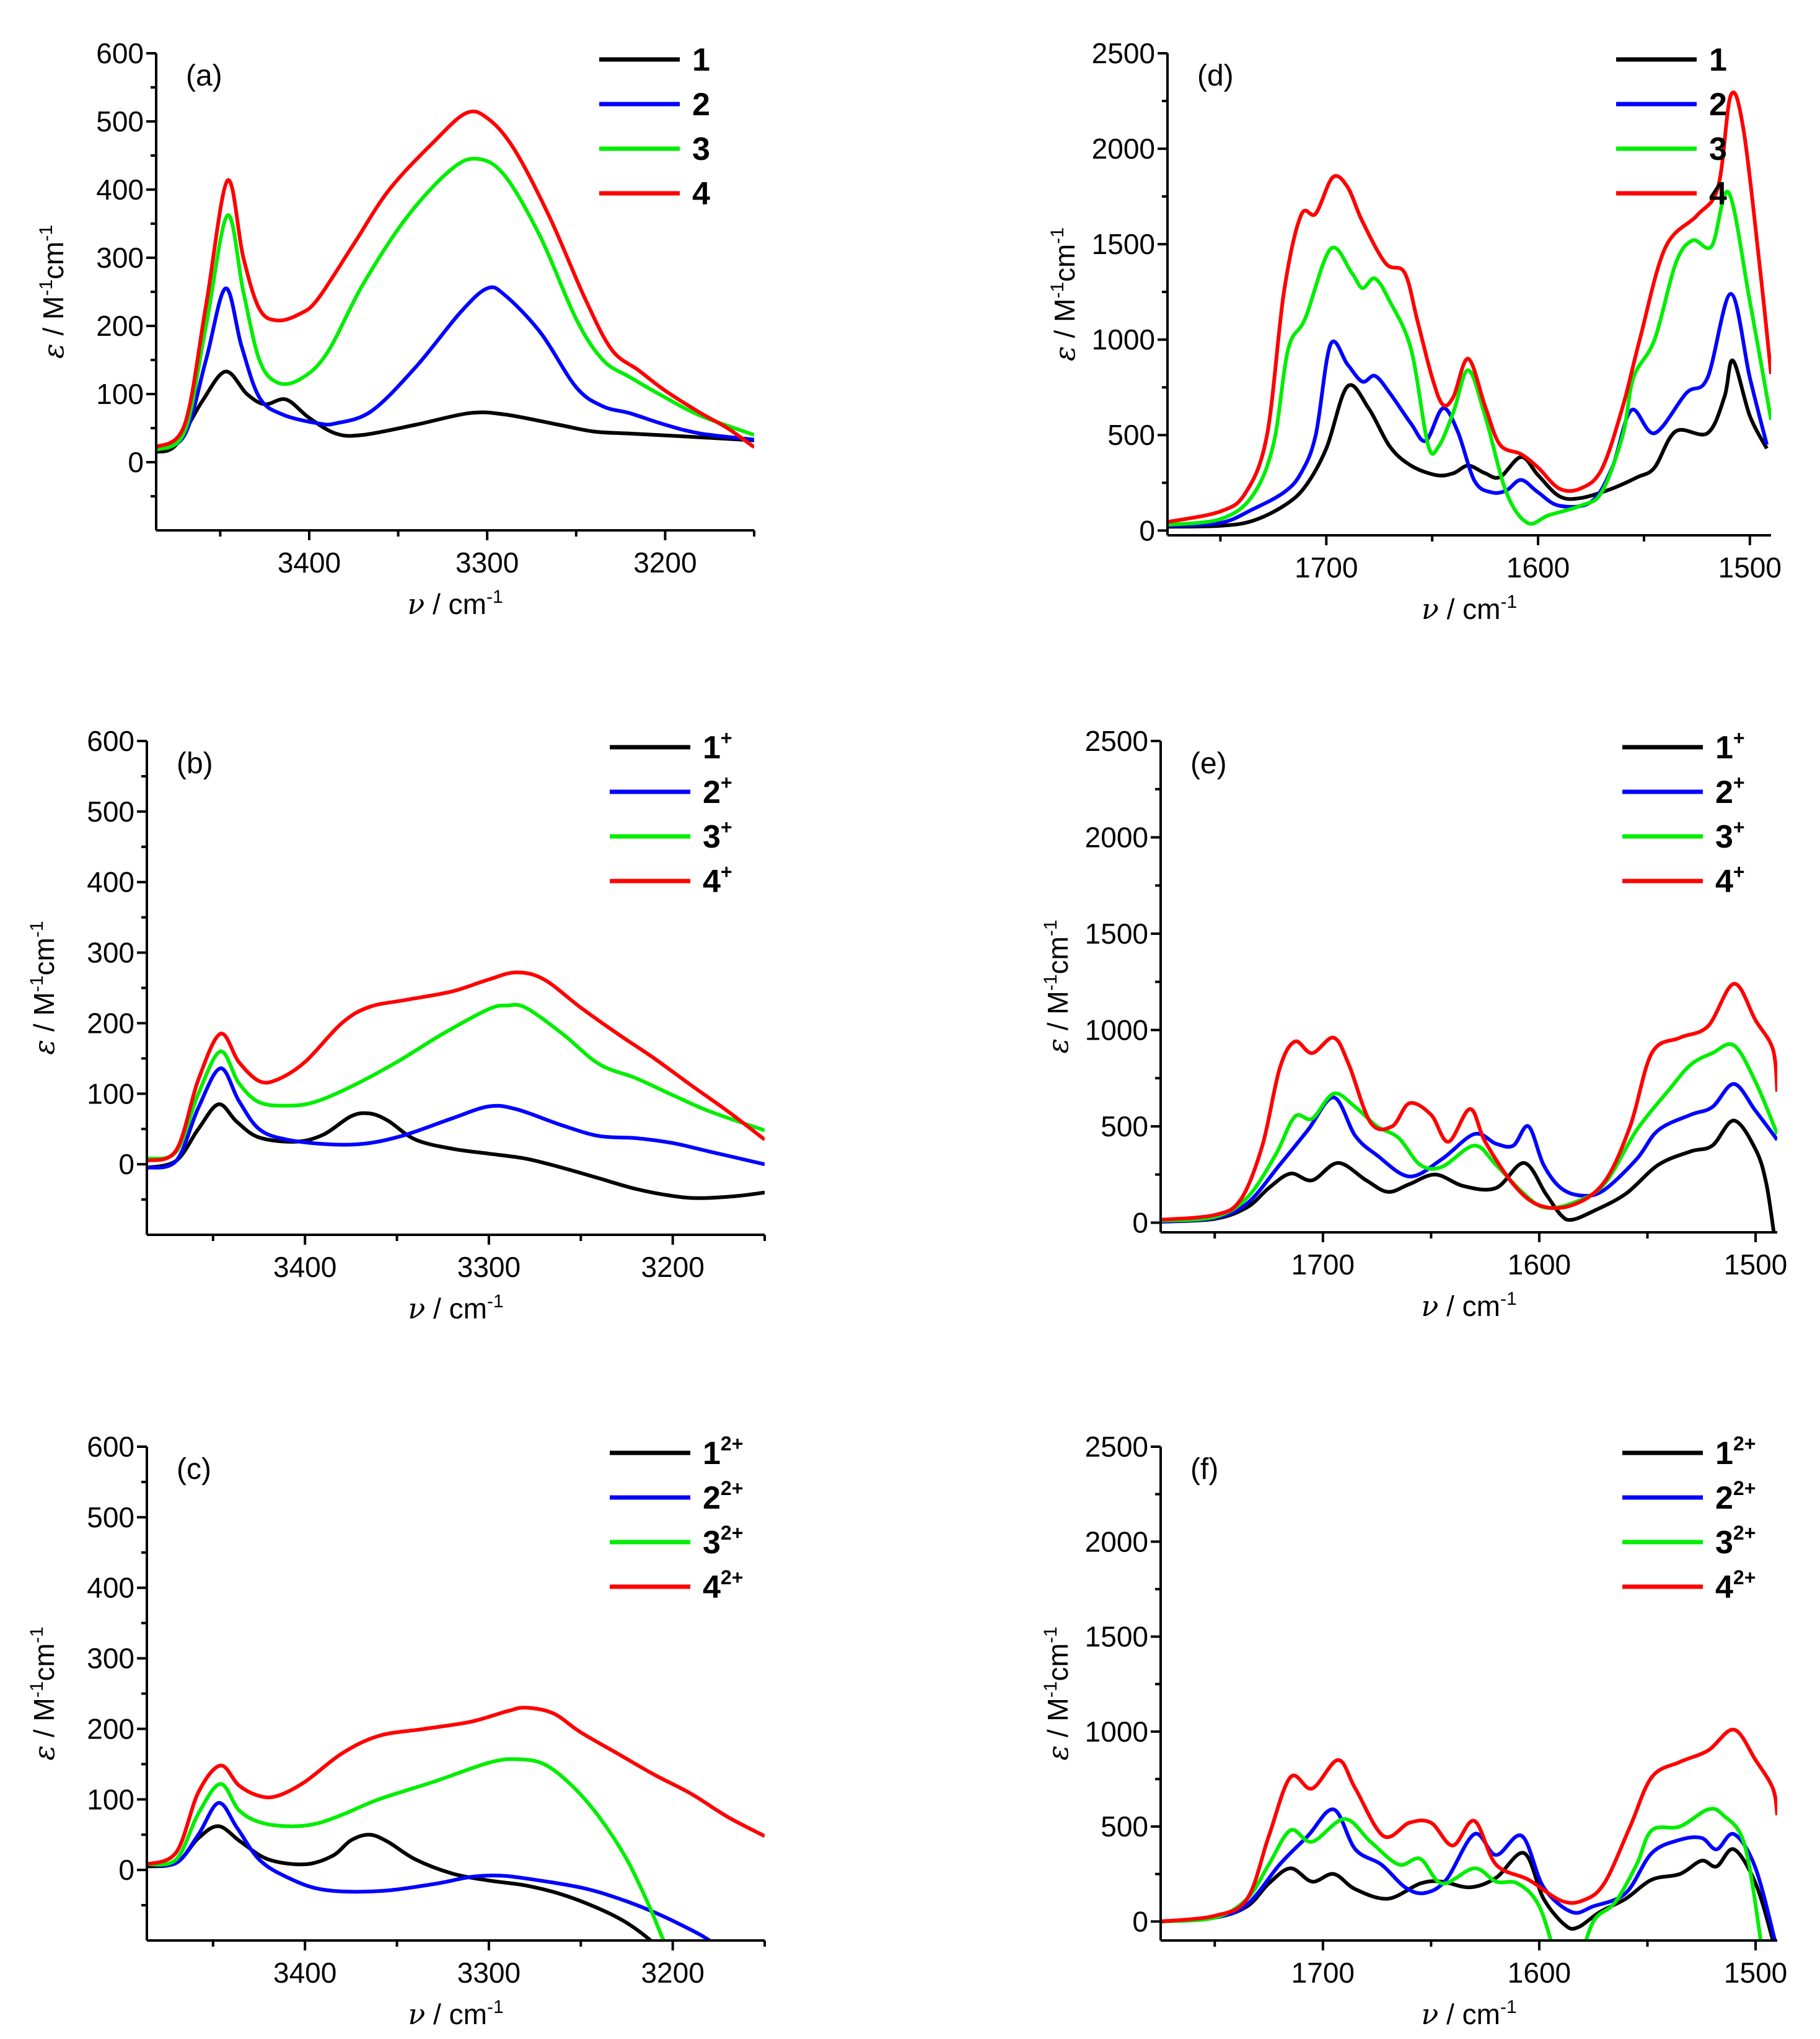 The width and height of the screenshot is (1820, 2039). I want to click on series-line-4-2plus, so click(1469, 1826).